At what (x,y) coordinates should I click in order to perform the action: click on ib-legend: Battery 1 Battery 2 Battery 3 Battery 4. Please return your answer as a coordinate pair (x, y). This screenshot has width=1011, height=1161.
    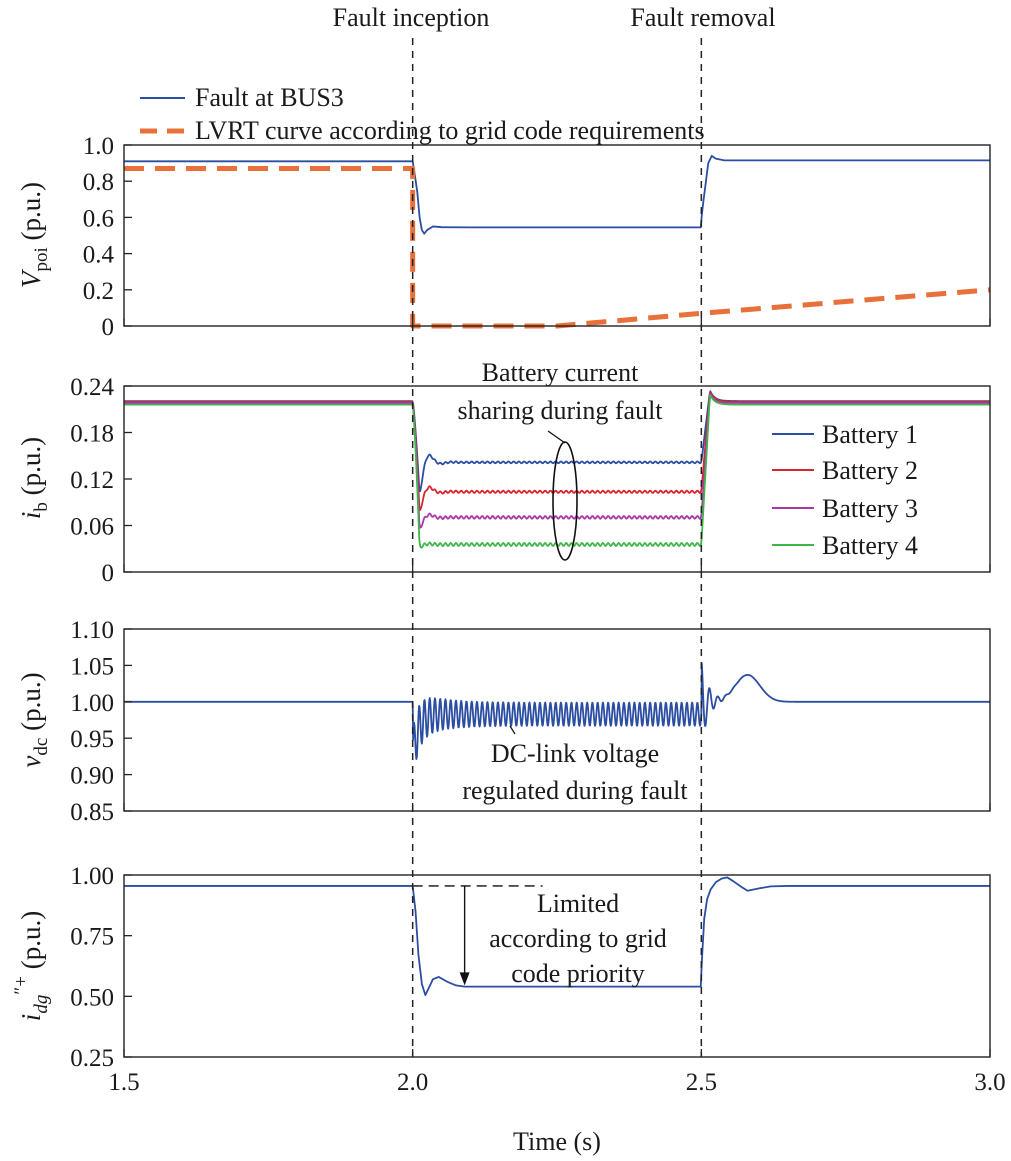
    Looking at the image, I should click on (845, 490).